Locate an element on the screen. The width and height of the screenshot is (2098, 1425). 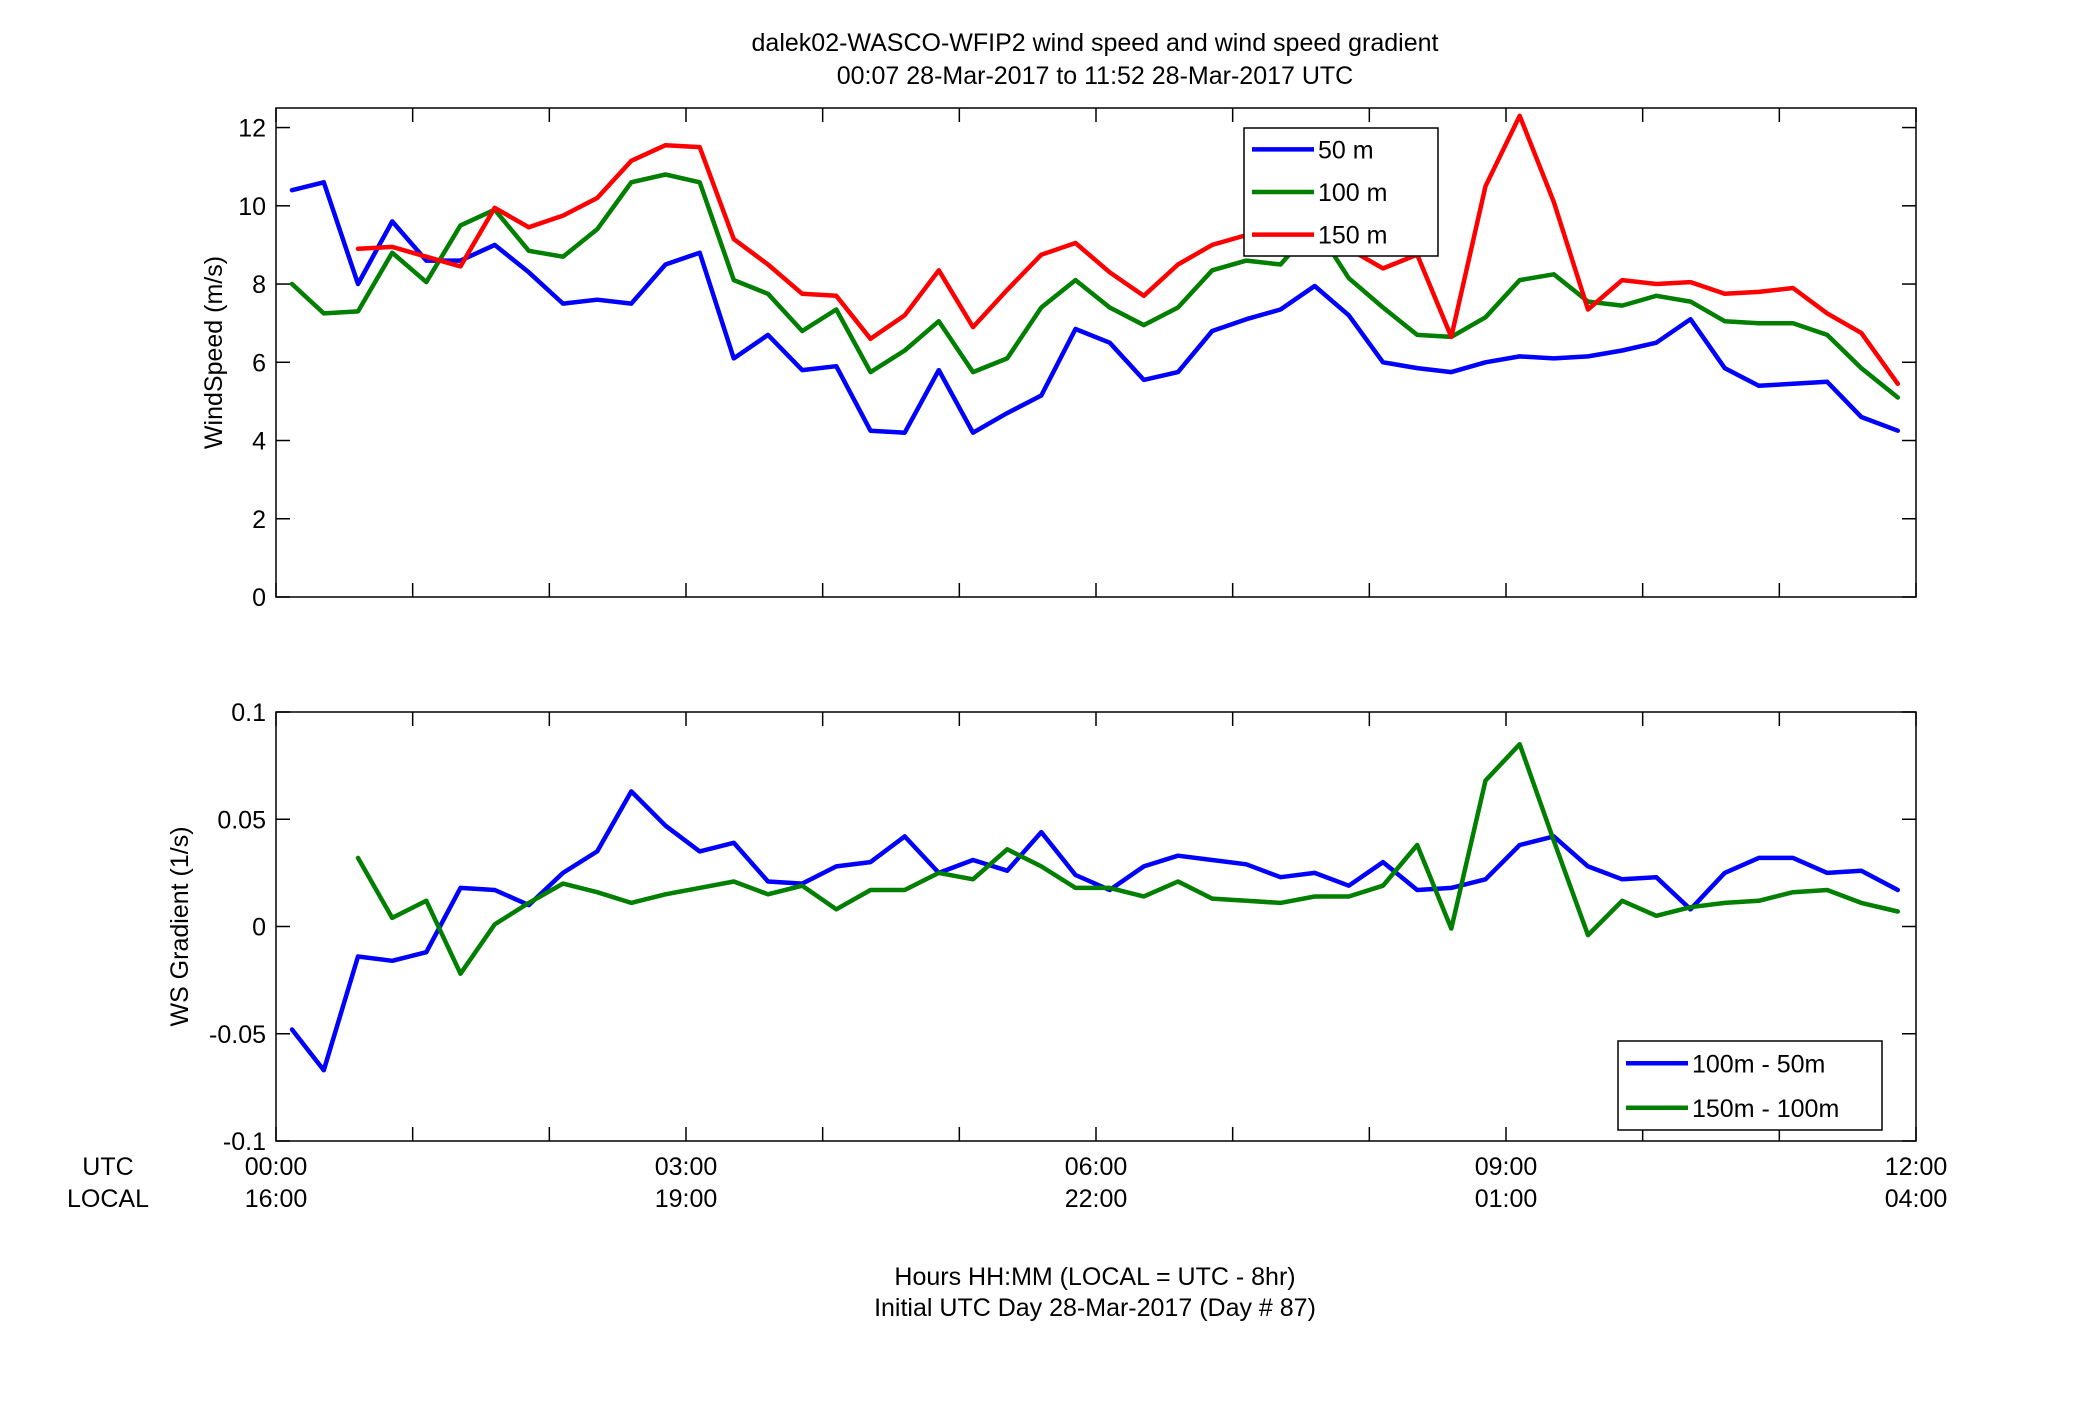
legend-label-100m-50m: 100m - 50m is located at coordinates (1758, 1064).